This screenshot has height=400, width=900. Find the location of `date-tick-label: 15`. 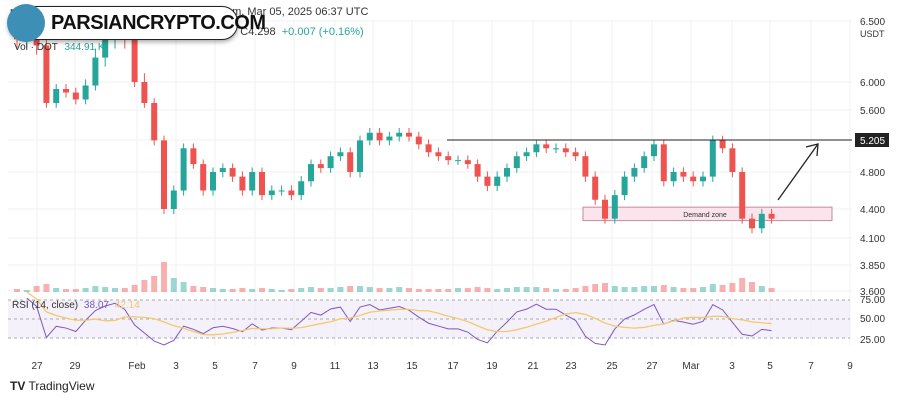

date-tick-label: 15 is located at coordinates (412, 366).